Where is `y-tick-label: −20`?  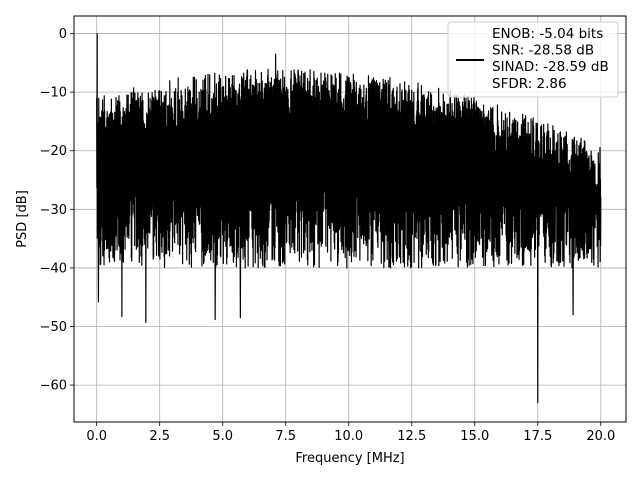
y-tick-label: −20 is located at coordinates (53, 151).